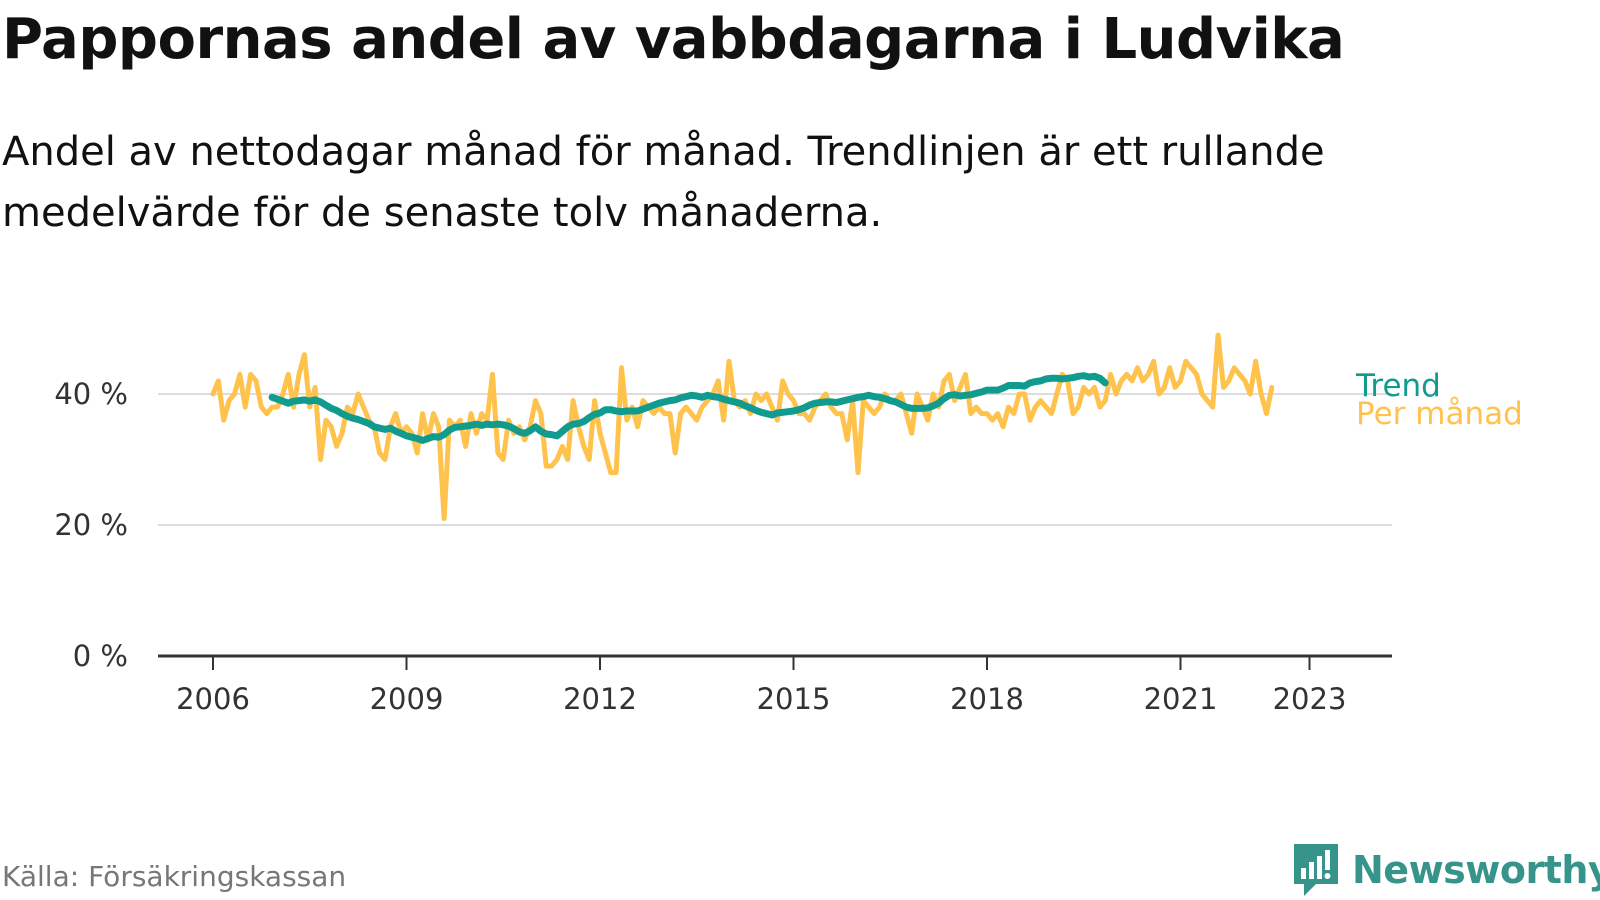 This screenshot has width=1600, height=900. I want to click on x-axis, so click(775, 662).